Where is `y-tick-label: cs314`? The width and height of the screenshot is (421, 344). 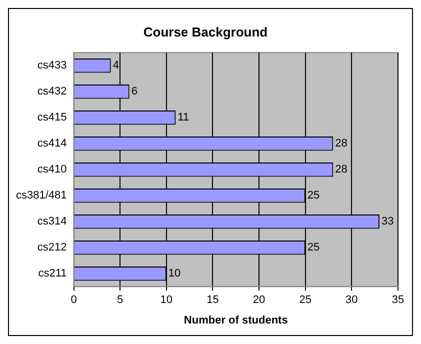
y-tick-label: cs314 is located at coordinates (52, 222).